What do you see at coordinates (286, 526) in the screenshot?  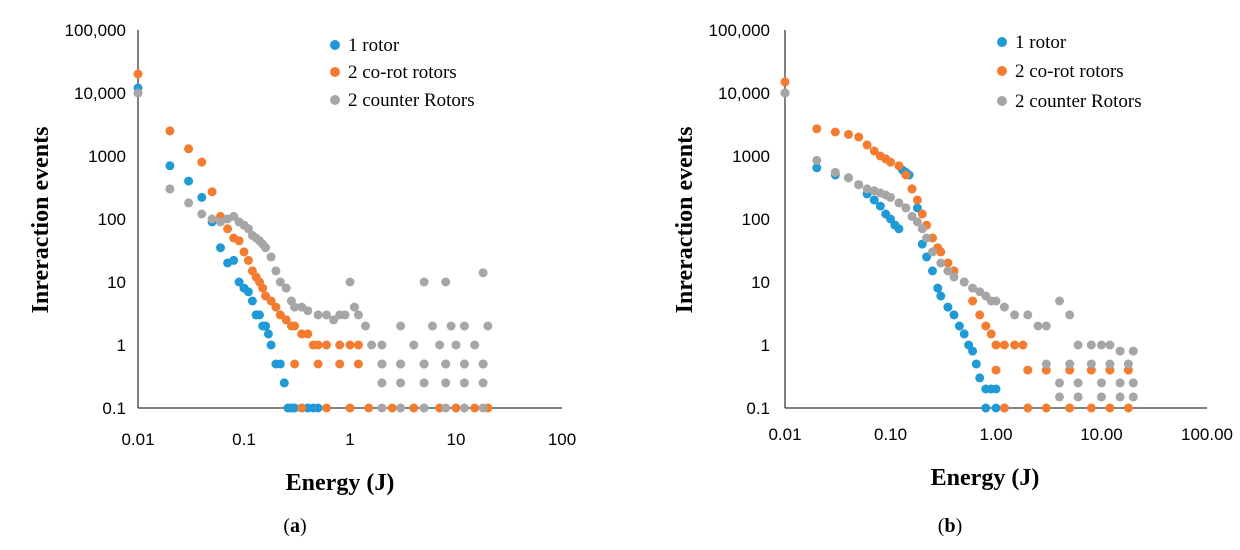 I see `caption-open: (` at bounding box center [286, 526].